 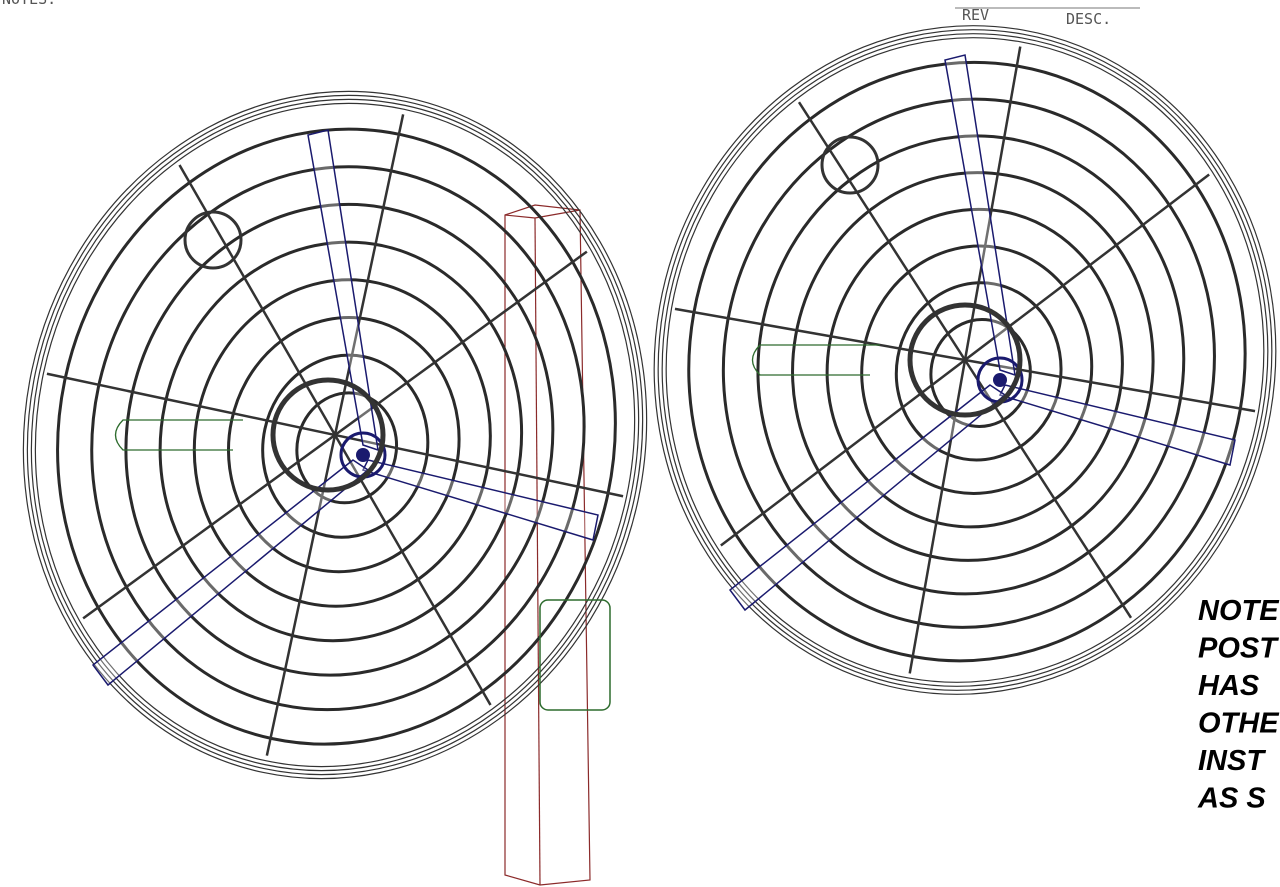 I want to click on note-line: OTHE, so click(x=1239, y=724).